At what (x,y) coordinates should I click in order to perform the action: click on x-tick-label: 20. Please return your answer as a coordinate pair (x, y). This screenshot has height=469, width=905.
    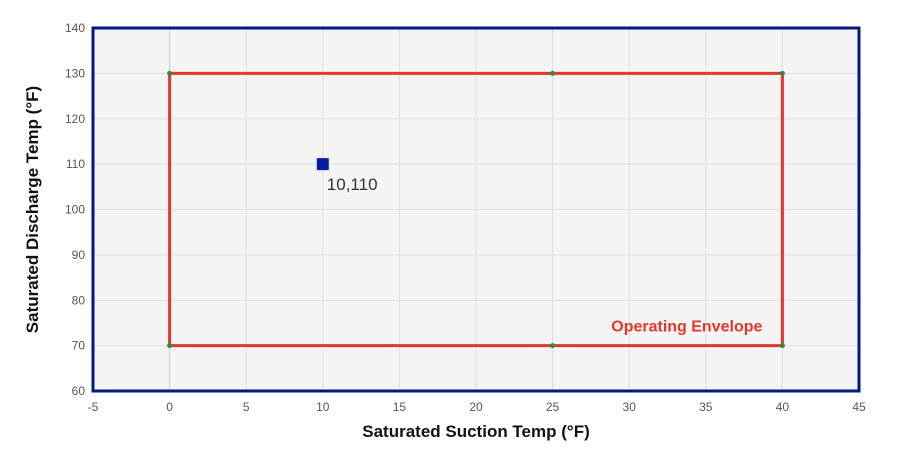
    Looking at the image, I should click on (476, 407).